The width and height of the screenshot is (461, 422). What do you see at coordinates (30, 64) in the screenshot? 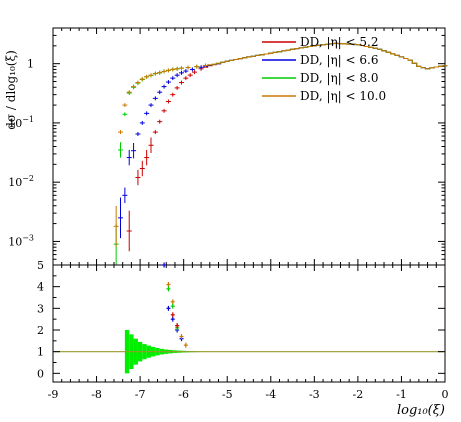
I see `y-tick-label: 1` at bounding box center [30, 64].